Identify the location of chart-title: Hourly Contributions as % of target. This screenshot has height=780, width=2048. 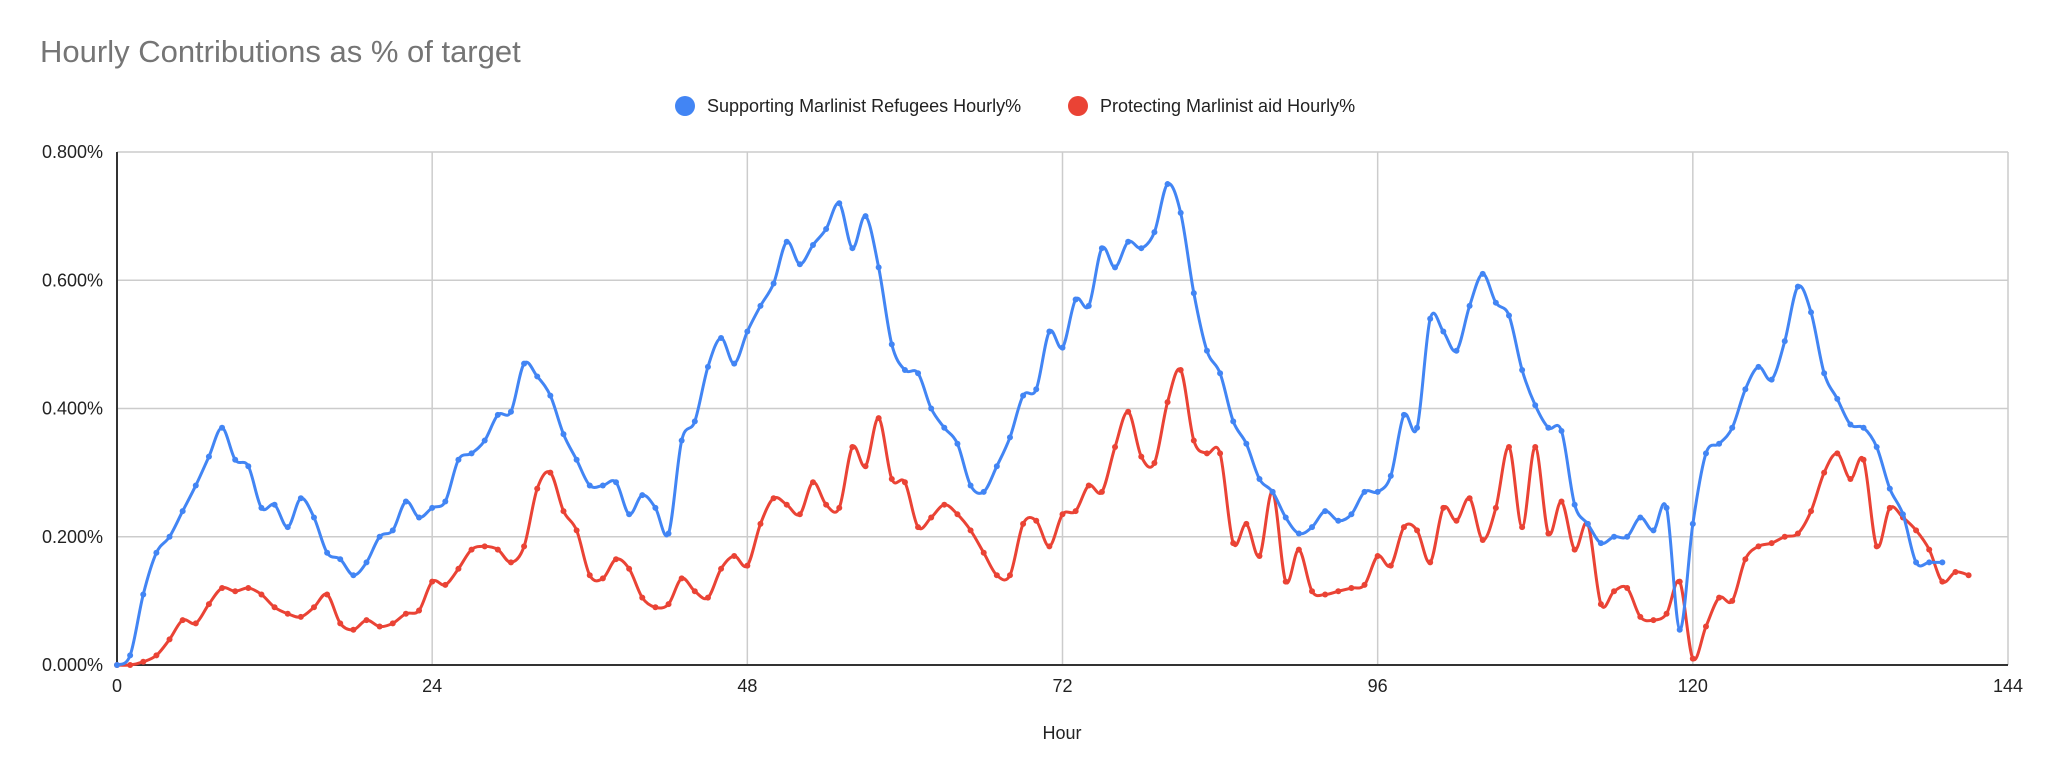
(280, 51).